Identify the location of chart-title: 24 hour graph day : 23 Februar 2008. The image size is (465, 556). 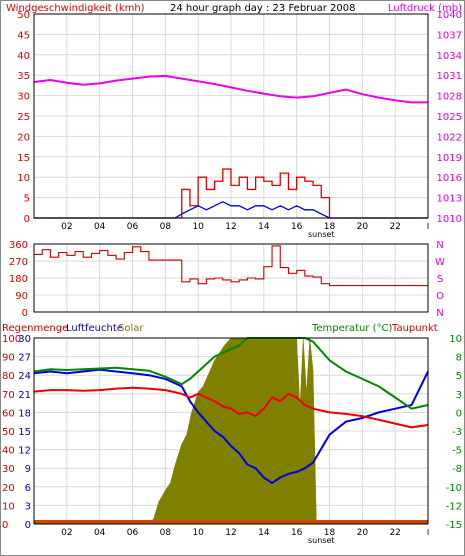
(262, 8).